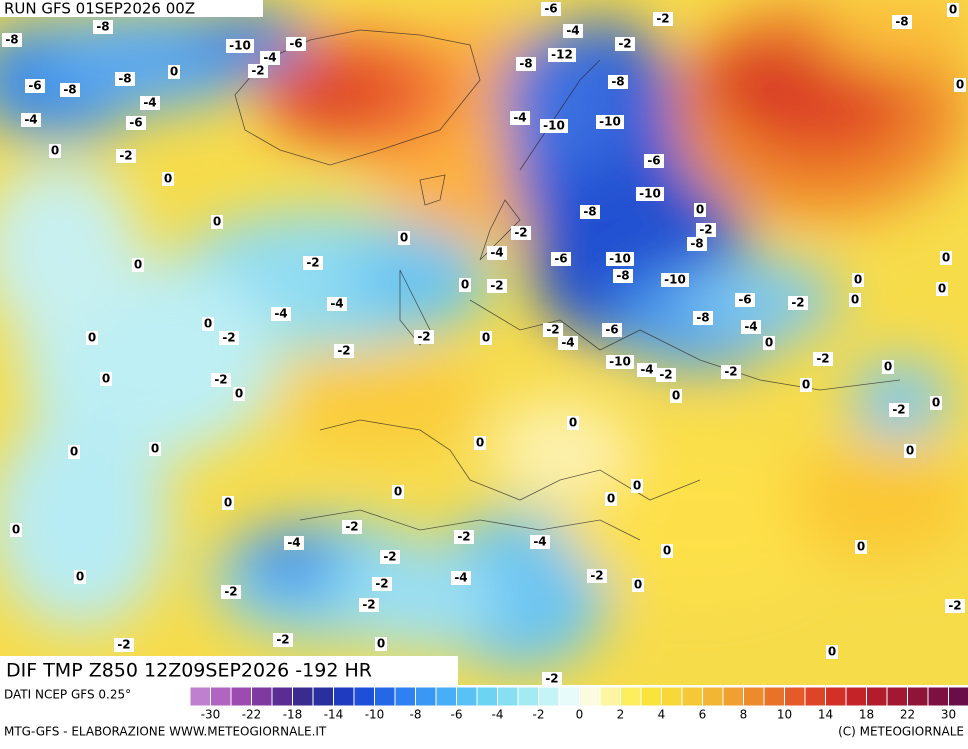  I want to click on run-label: RUN GFS 01SEP2026 00Z, so click(99, 9).